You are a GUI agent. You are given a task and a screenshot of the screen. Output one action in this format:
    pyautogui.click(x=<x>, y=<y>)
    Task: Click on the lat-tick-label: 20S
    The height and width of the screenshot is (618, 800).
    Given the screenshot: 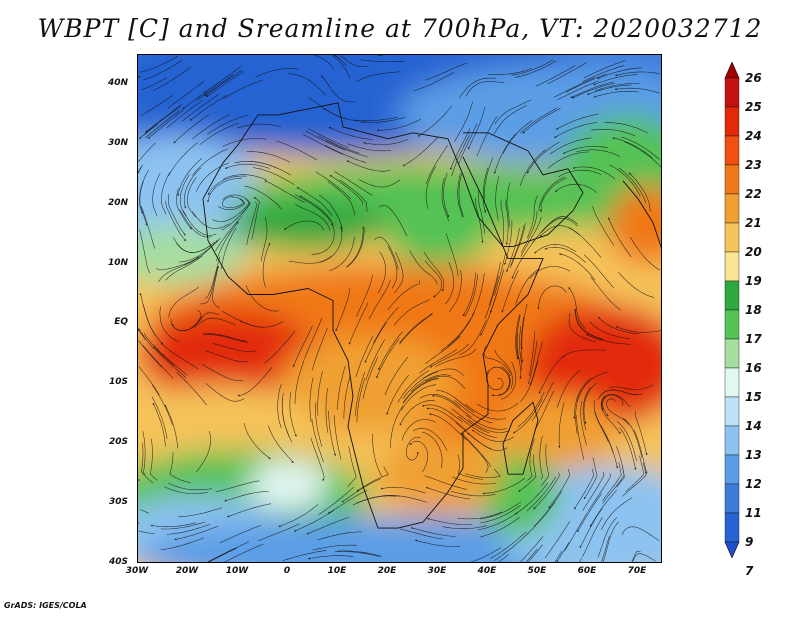 What is the action you would take?
    pyautogui.click(x=118, y=442)
    